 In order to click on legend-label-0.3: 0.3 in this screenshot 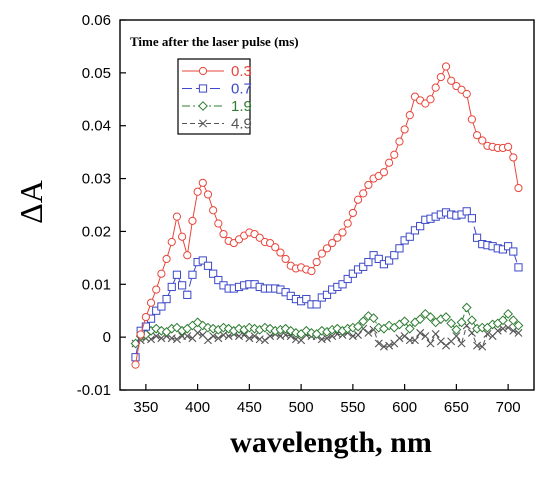, I will do `click(241, 71)`.